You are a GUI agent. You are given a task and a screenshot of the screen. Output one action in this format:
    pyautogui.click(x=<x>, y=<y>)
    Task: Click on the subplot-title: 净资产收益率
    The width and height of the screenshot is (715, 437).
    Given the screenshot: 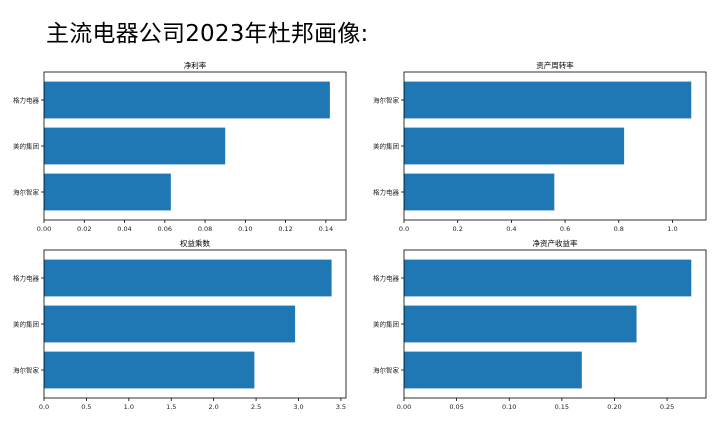 What is the action you would take?
    pyautogui.click(x=555, y=243)
    